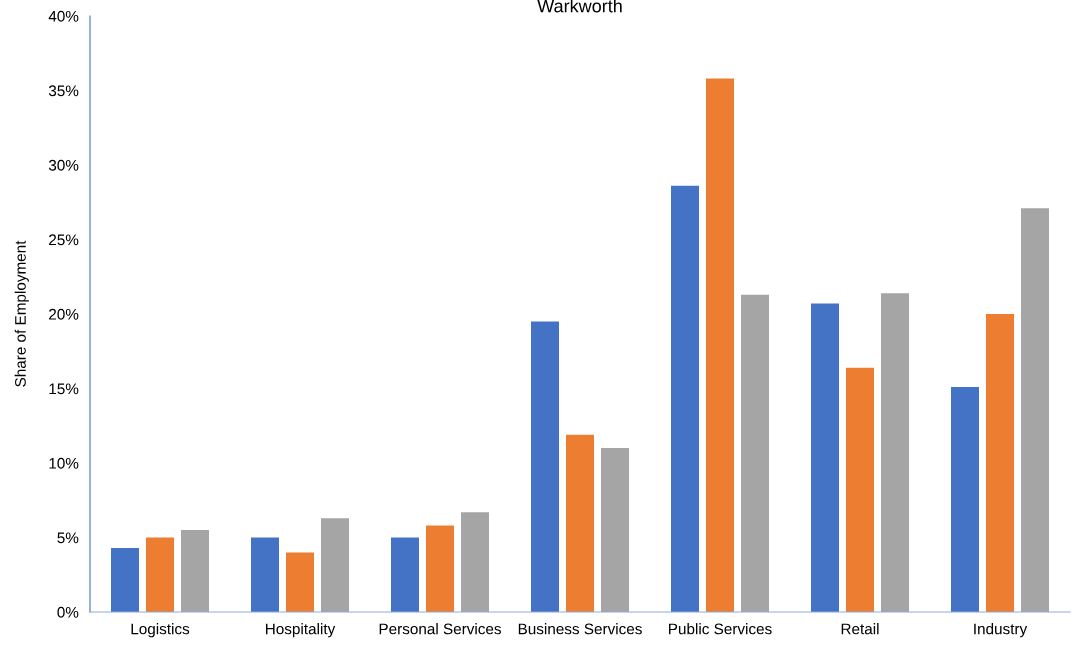  Describe the element at coordinates (64, 463) in the screenshot. I see `y-tick-label: 10%` at that location.